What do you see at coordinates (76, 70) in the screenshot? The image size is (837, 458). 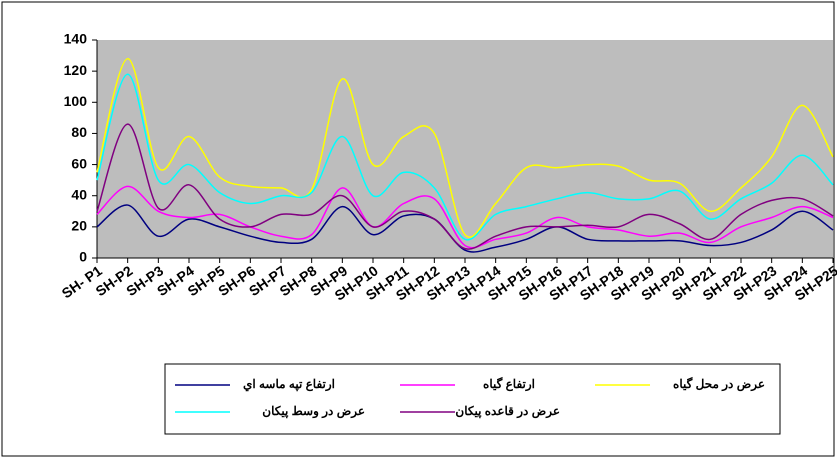 I see `y-tick-label: 120` at bounding box center [76, 70].